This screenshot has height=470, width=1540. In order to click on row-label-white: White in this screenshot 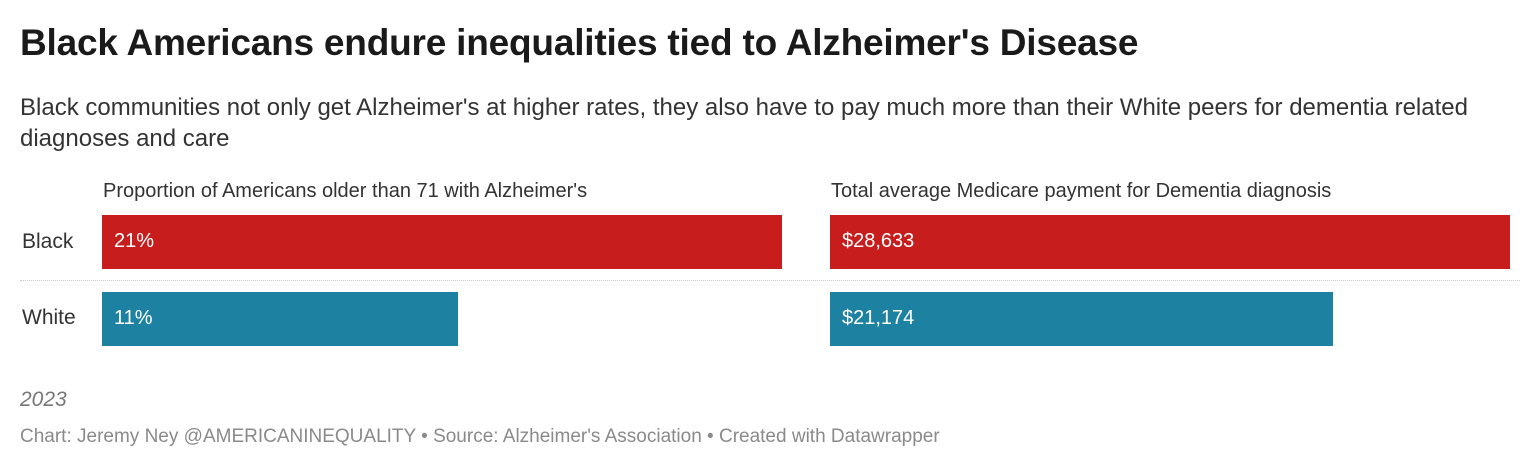, I will do `click(49, 317)`.